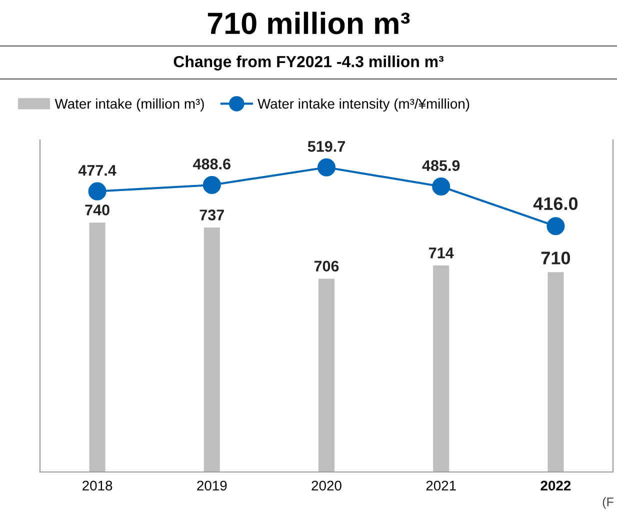 The width and height of the screenshot is (617, 515). I want to click on data-label: 737, so click(212, 215).